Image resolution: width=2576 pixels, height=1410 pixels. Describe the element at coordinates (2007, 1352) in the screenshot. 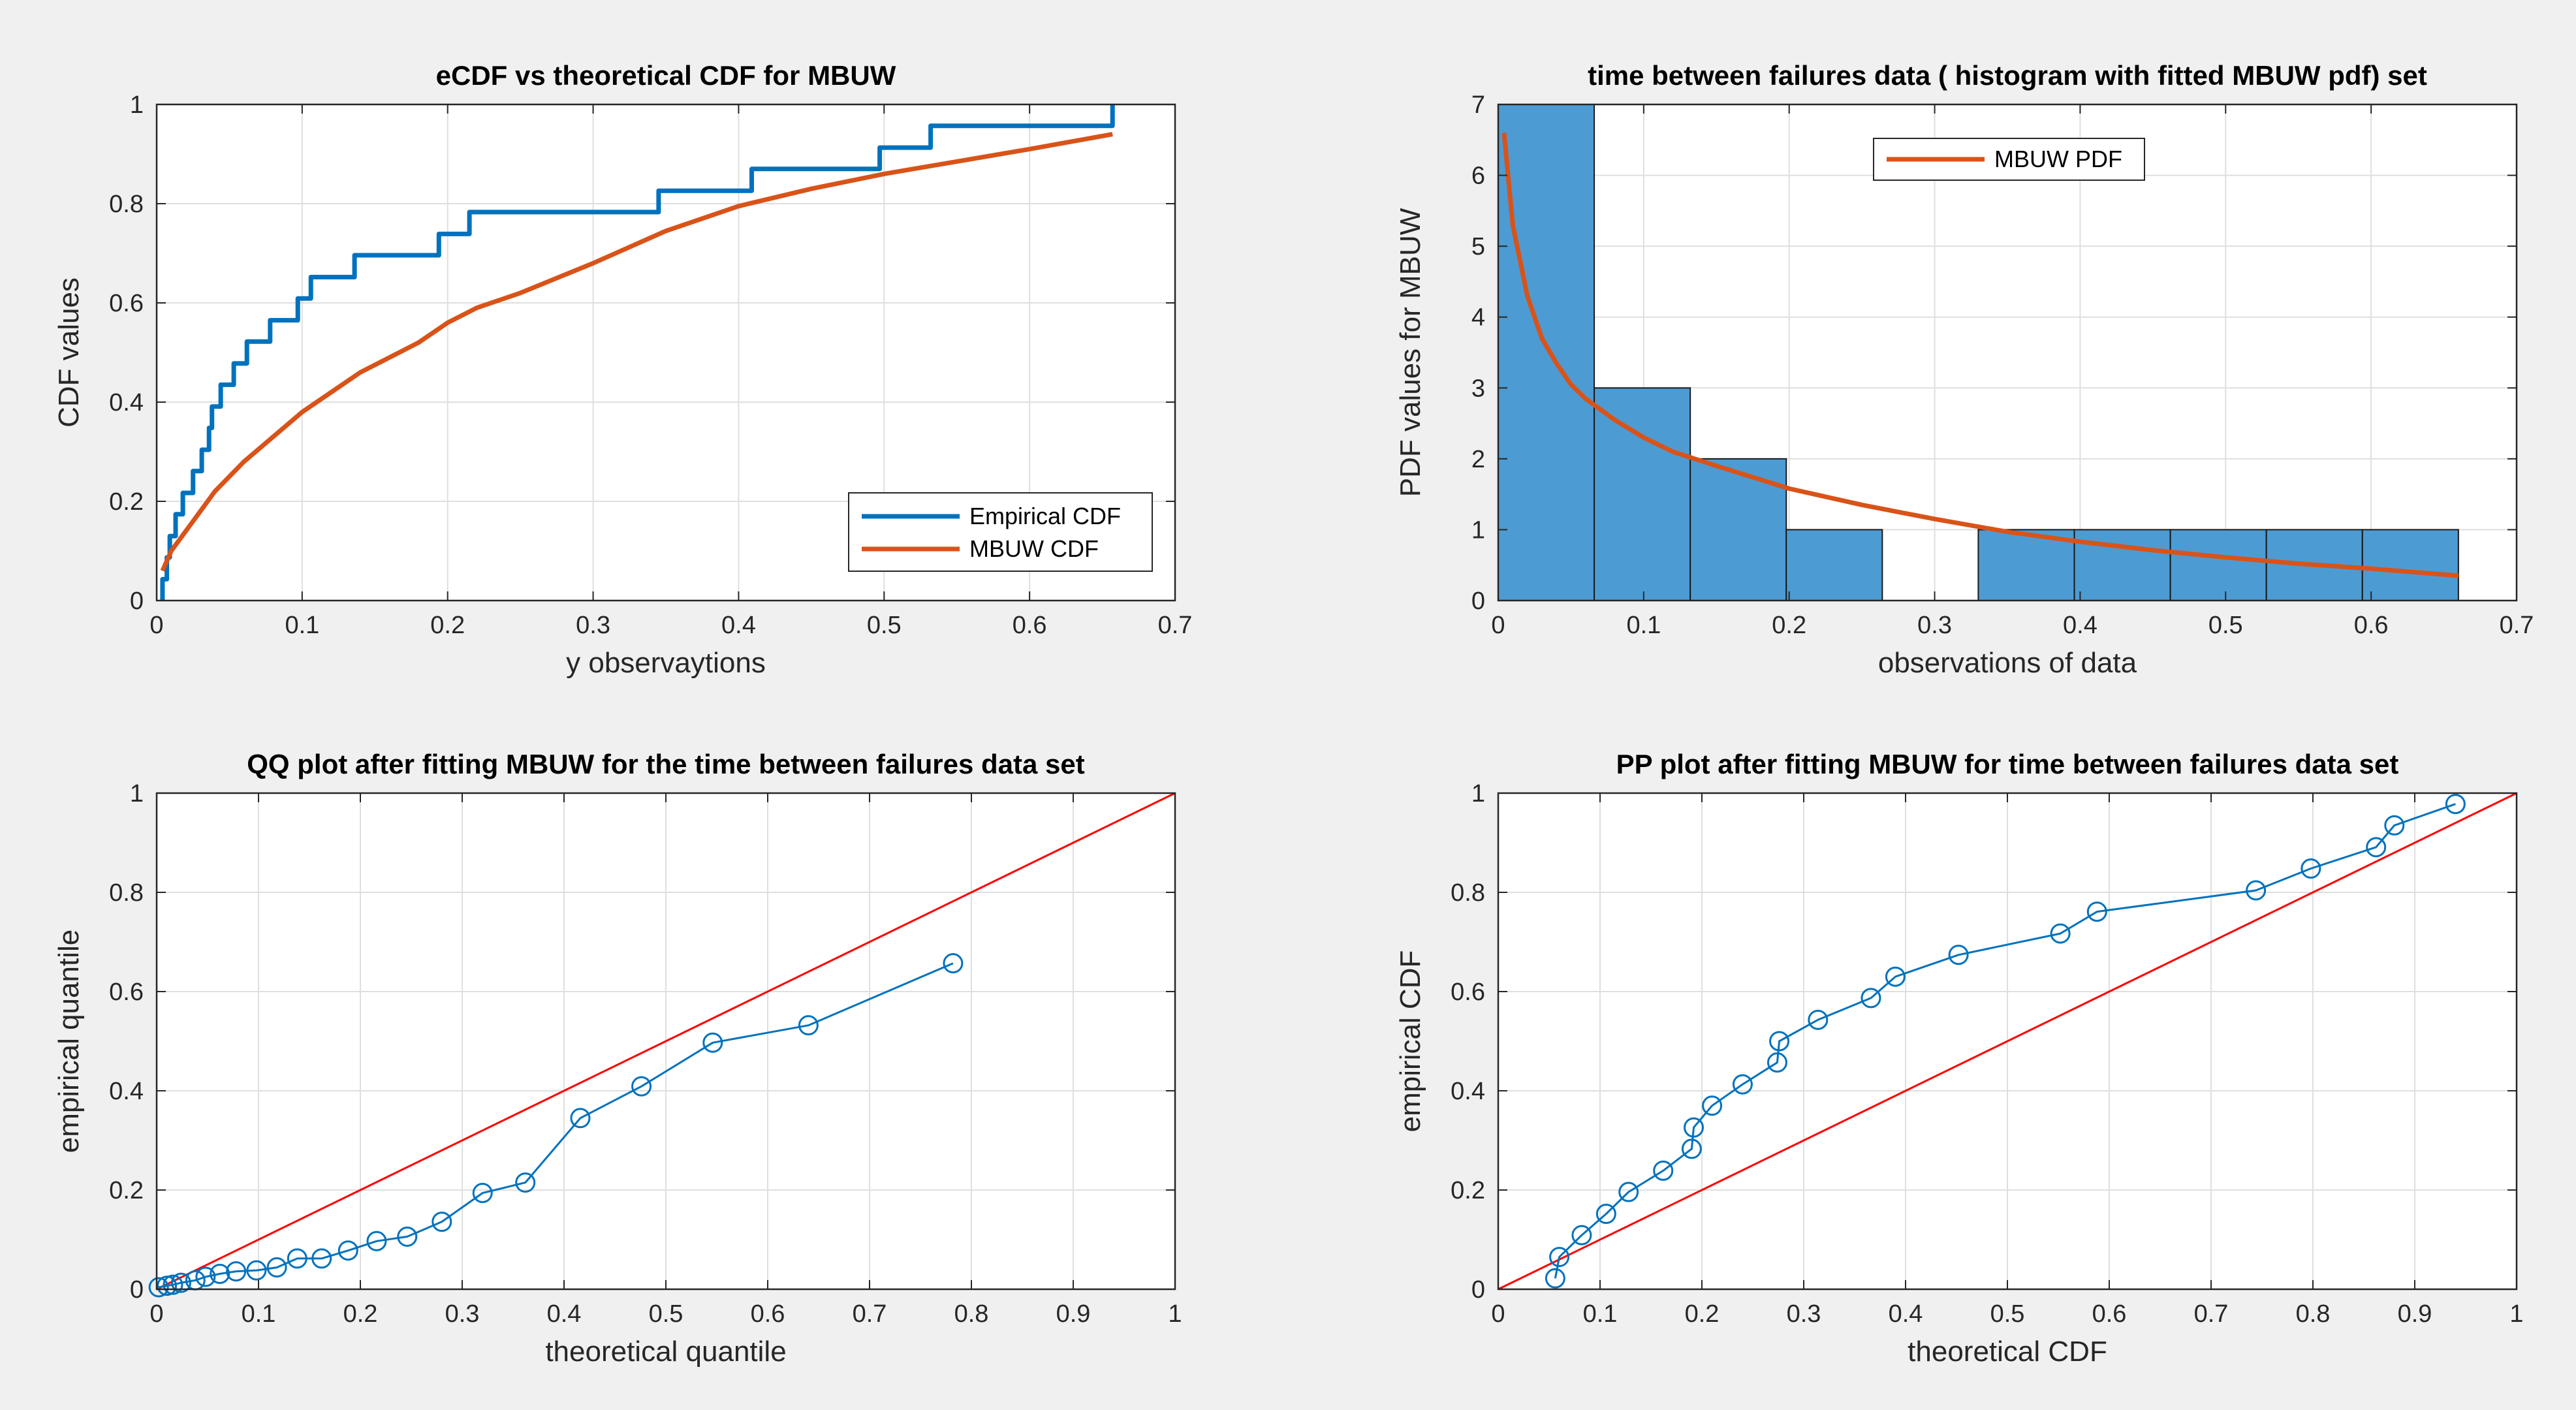

I see `x-axis-label: theoretical CDF` at that location.